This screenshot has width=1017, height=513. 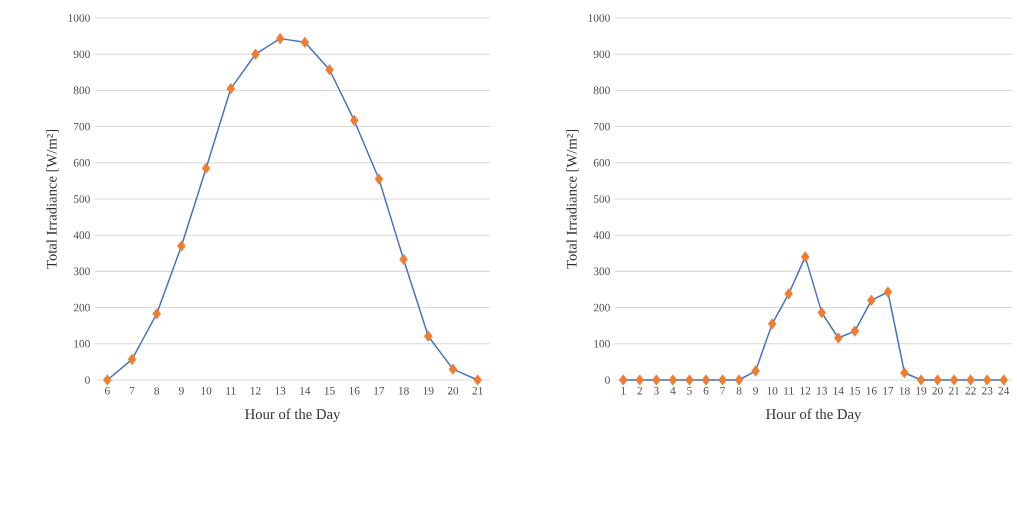 I want to click on x-tick-label: 1, so click(x=623, y=390).